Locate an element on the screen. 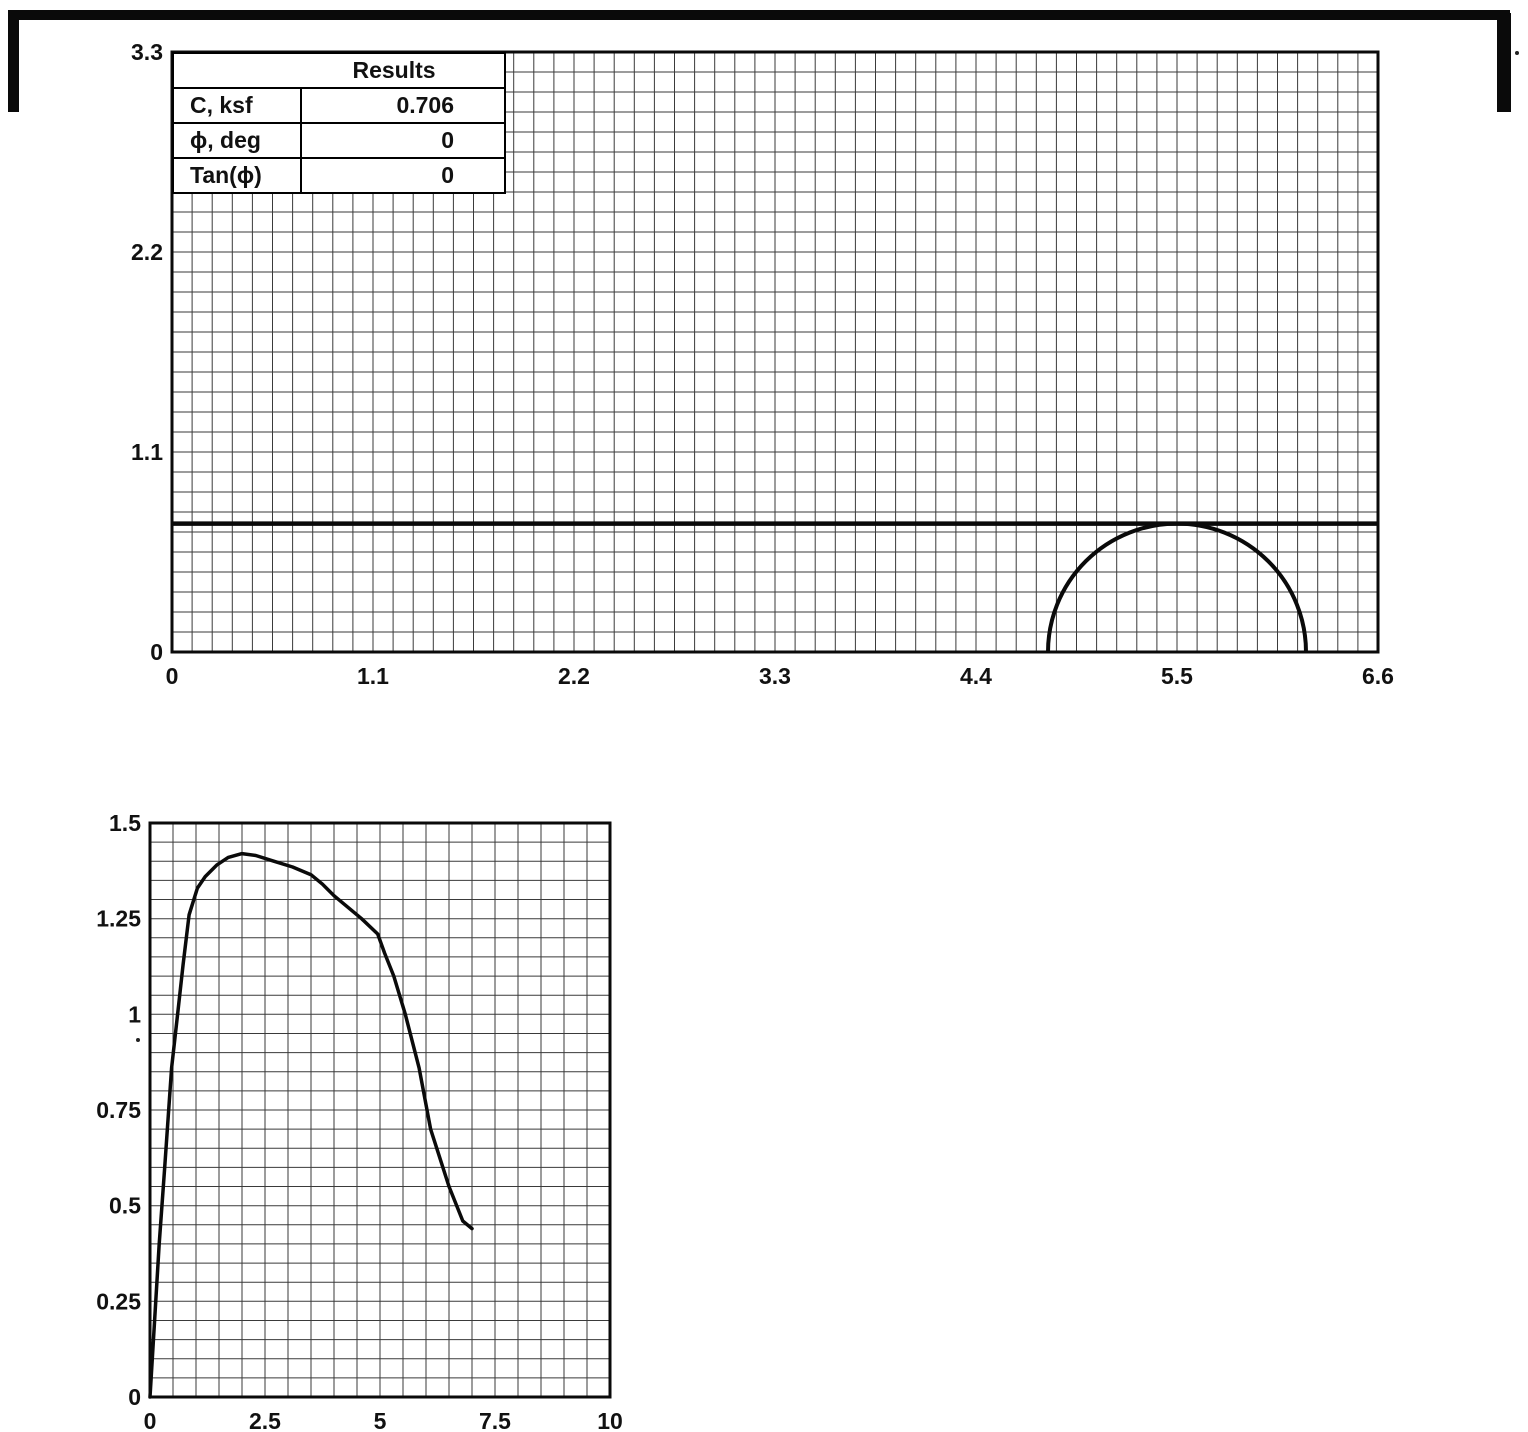 The height and width of the screenshot is (1432, 1528). x-tick-label: 5.5 is located at coordinates (1177, 676).